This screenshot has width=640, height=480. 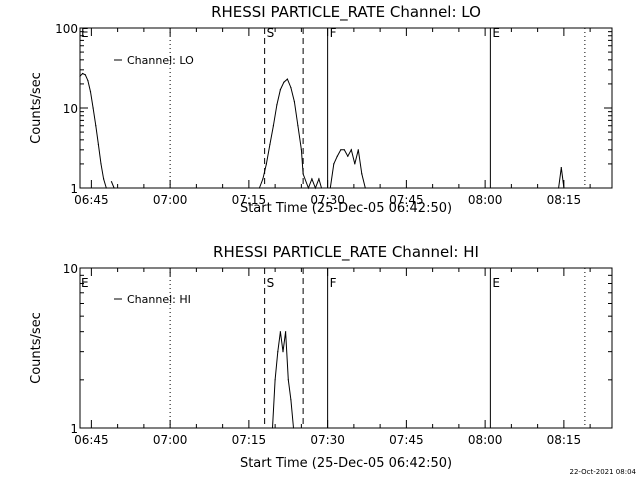 I want to click on legend-label: Channel: HI, so click(x=159, y=299).